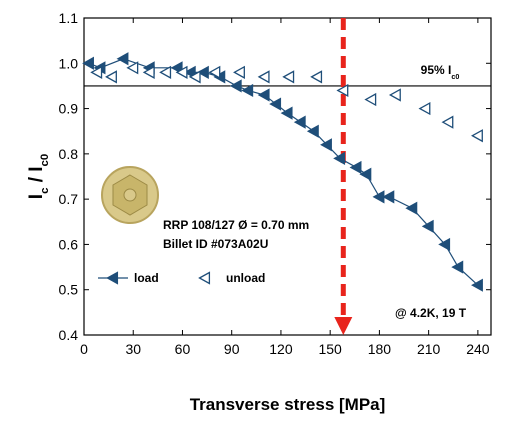 The height and width of the screenshot is (426, 508). What do you see at coordinates (281, 349) in the screenshot?
I see `x-tick-label: 120` at bounding box center [281, 349].